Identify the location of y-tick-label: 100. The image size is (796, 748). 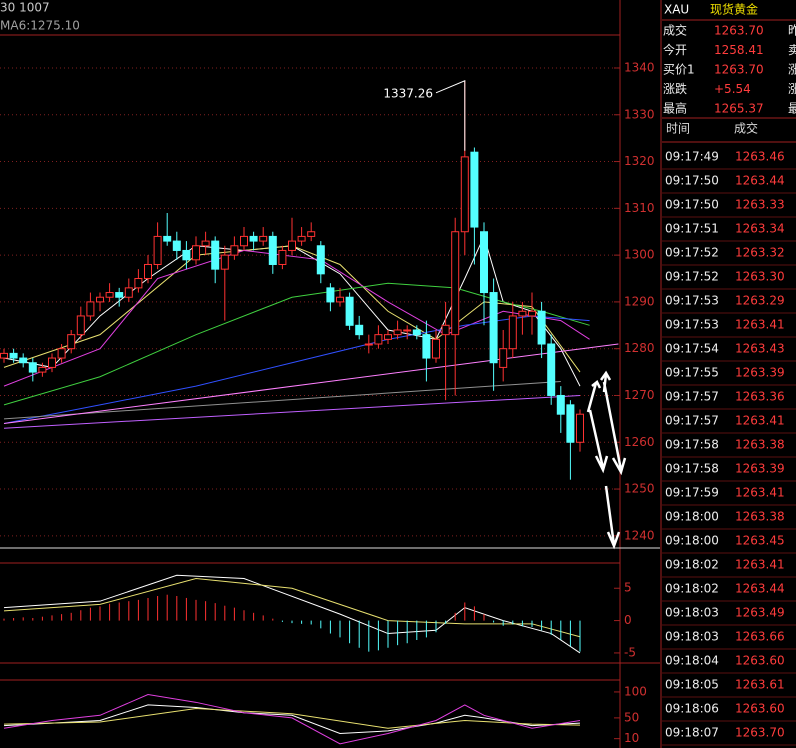
(635, 691).